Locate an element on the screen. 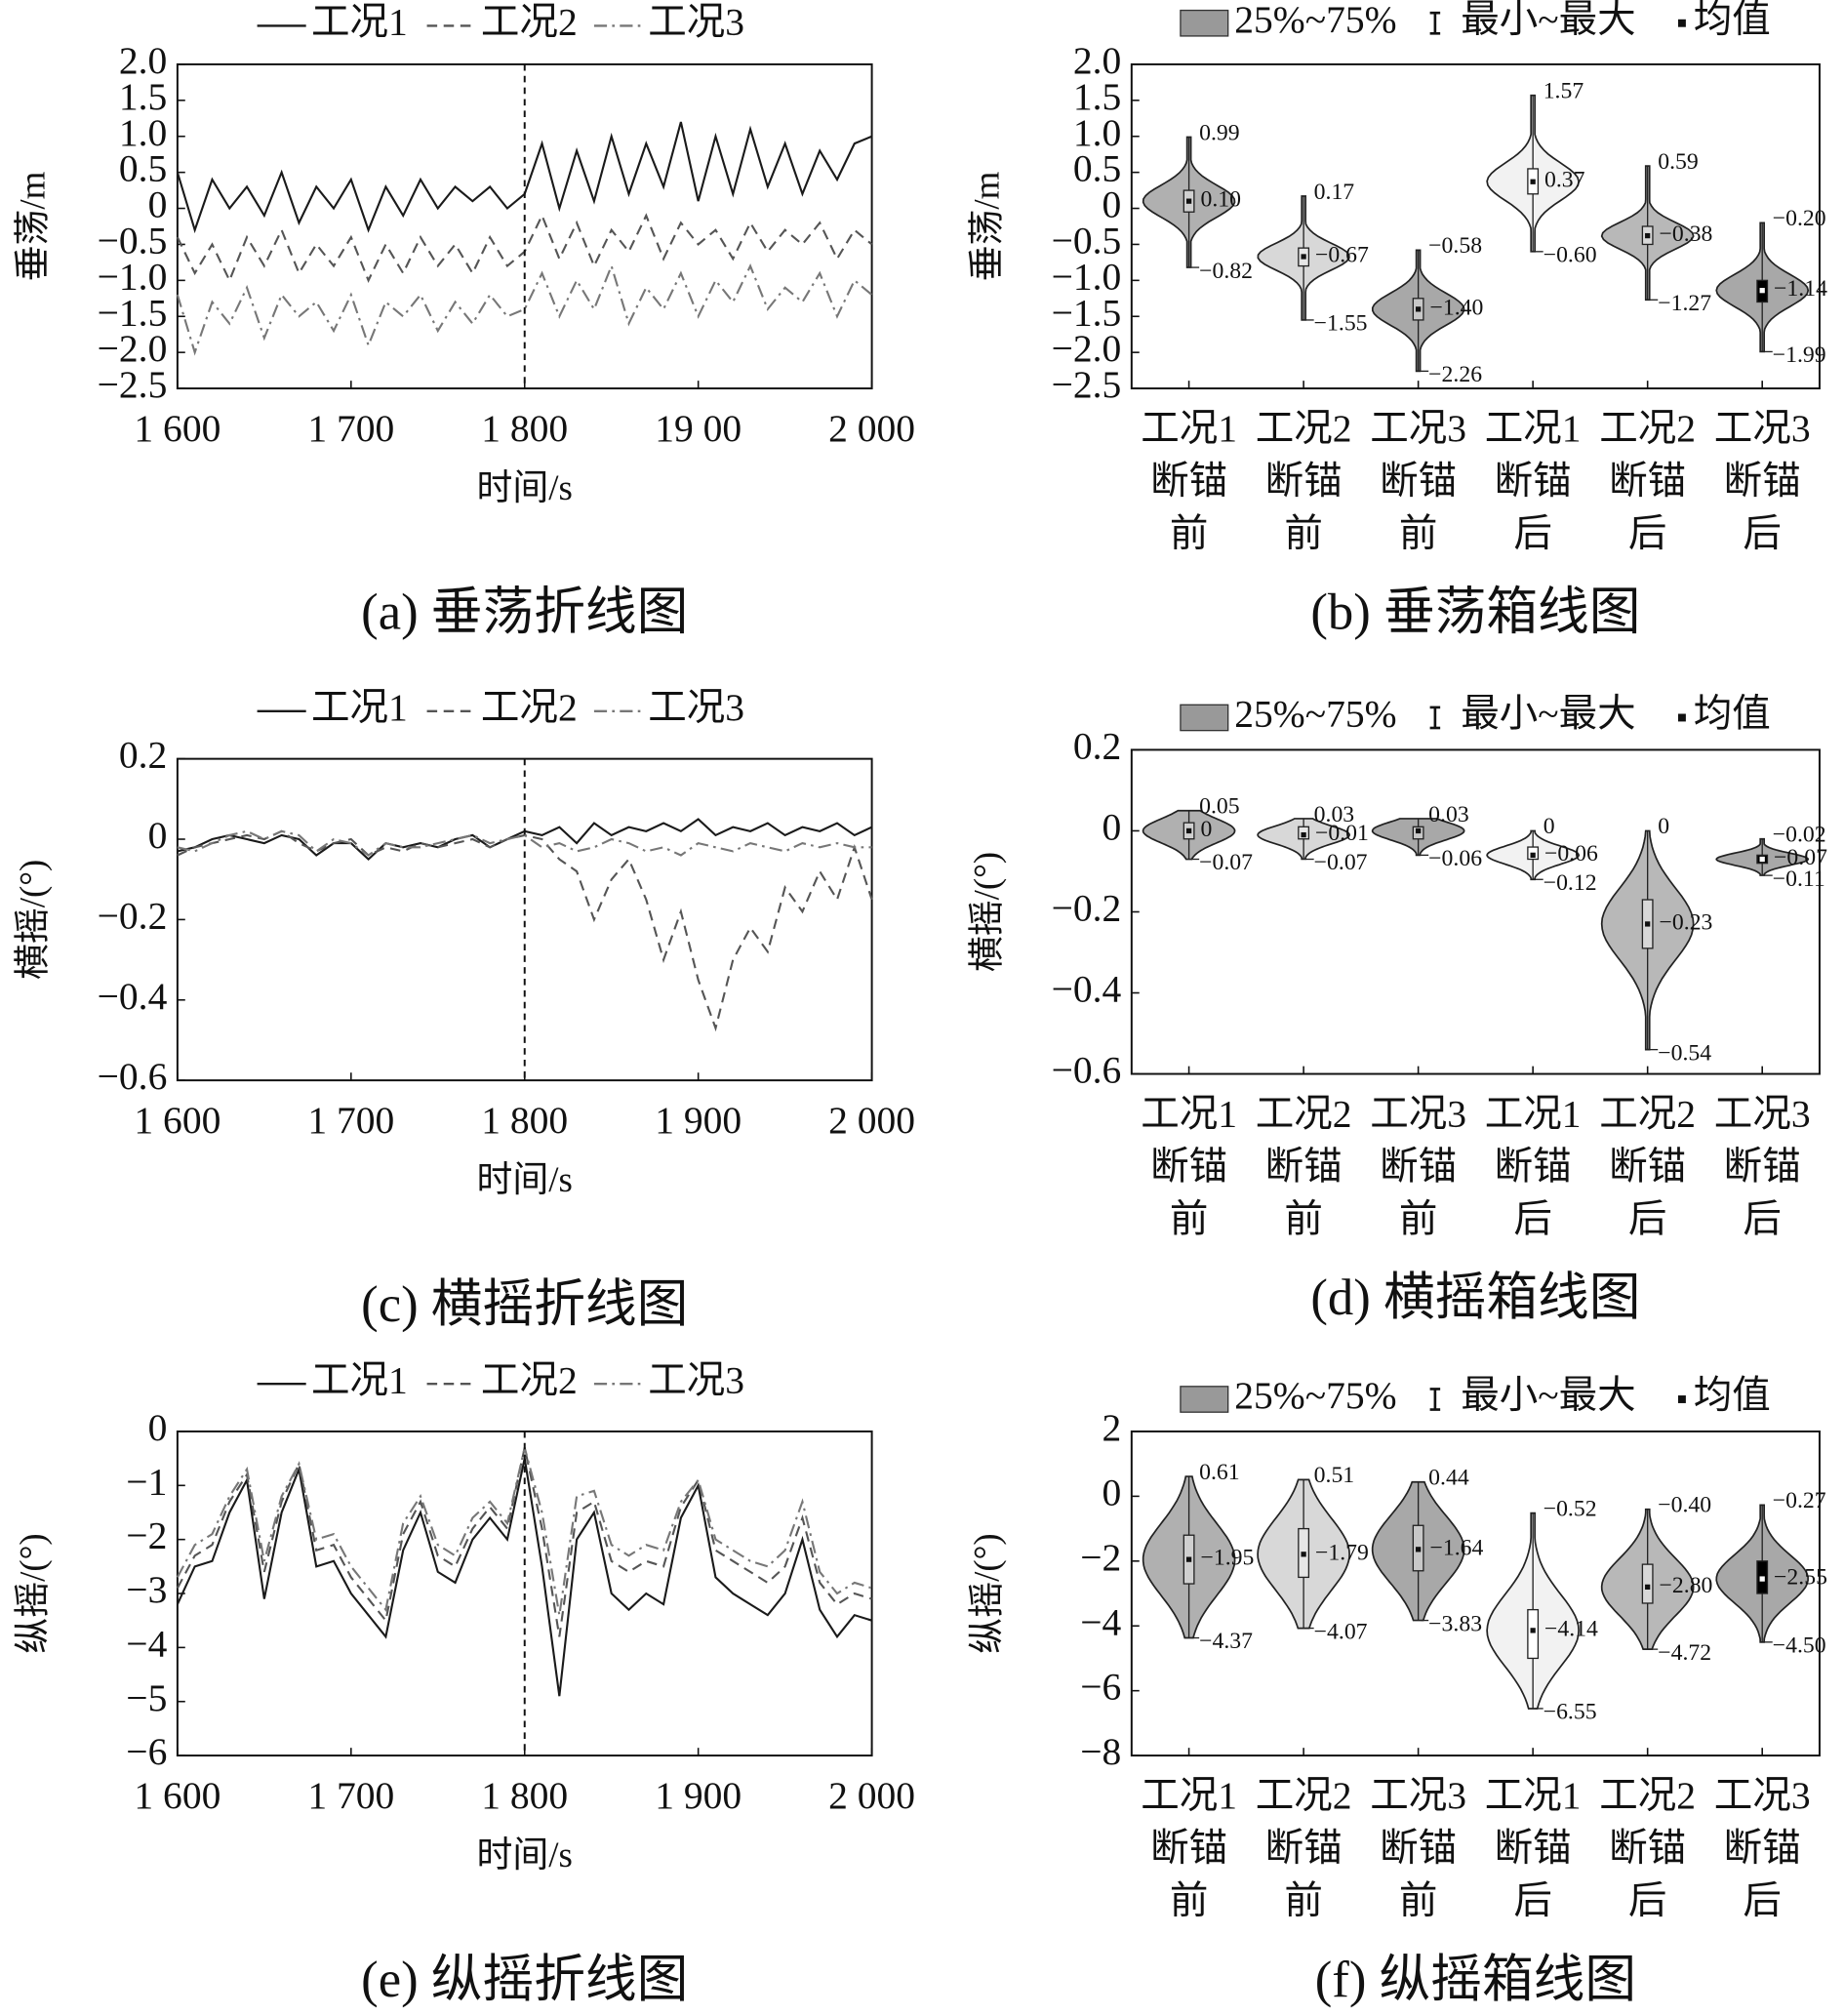  max-label: 0.17 is located at coordinates (1334, 192).